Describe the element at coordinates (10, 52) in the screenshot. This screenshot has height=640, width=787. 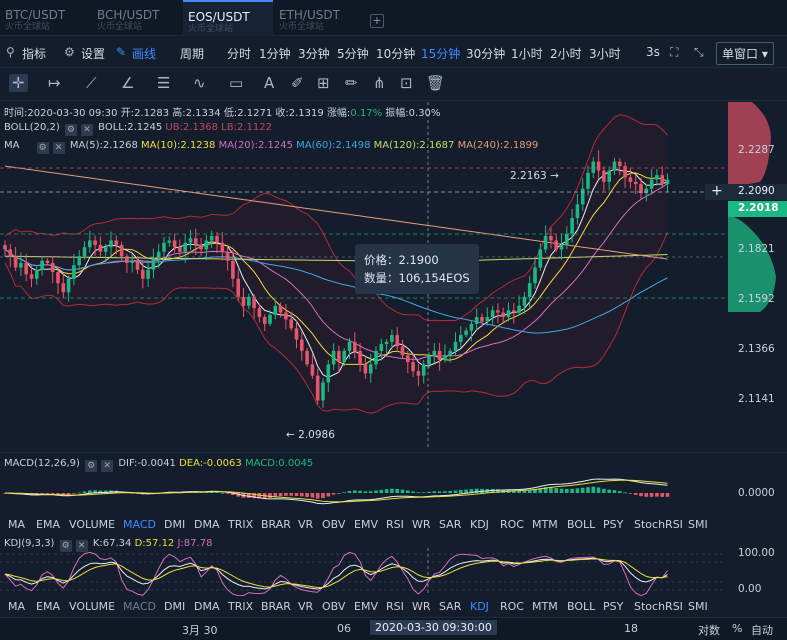
I see `indicator-icon: ⚲` at that location.